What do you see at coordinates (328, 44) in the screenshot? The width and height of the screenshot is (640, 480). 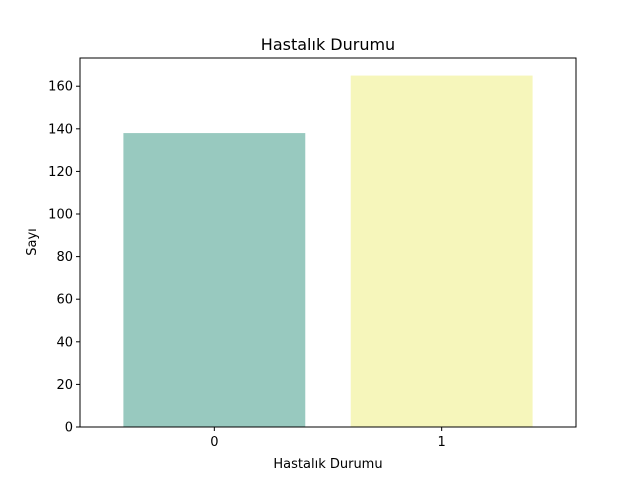 I see `chart-title: Hastalık Durumu` at bounding box center [328, 44].